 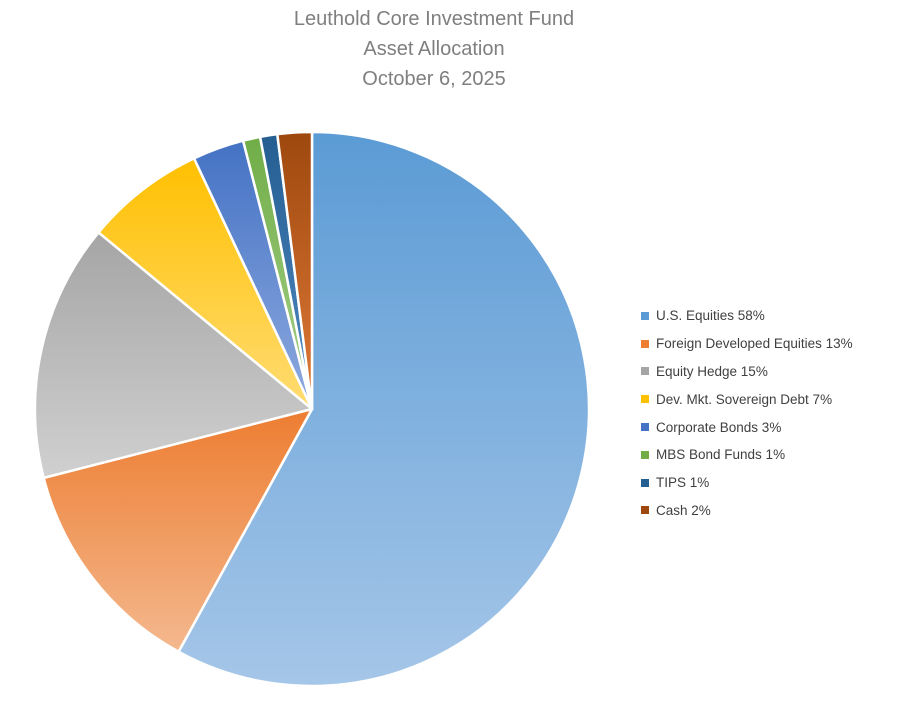 I want to click on chart-date: October 6, 2025, so click(x=434, y=79).